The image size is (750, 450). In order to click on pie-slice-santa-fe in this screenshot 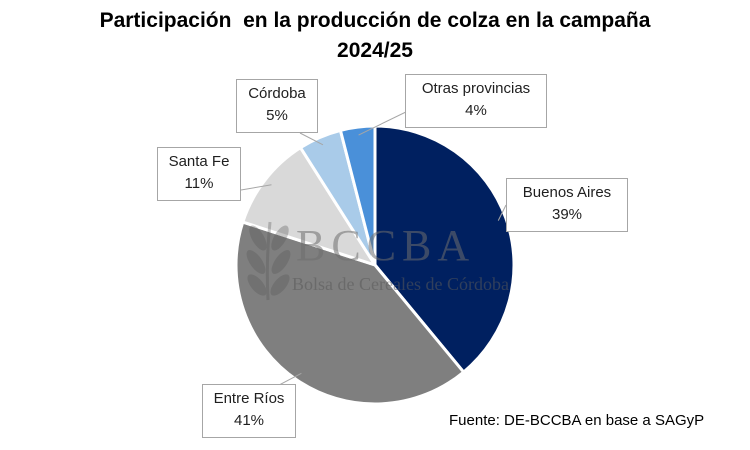, I will do `click(309, 206)`.